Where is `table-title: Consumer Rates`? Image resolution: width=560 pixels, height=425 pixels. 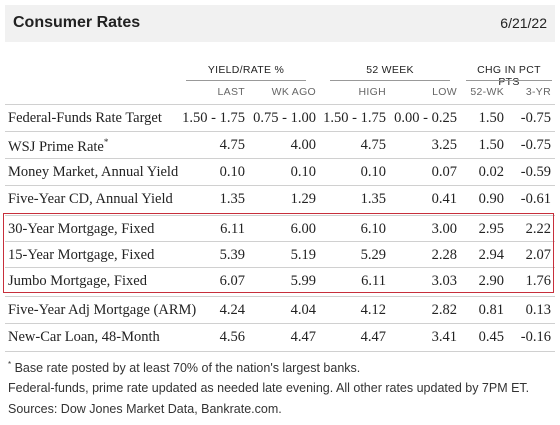
table-title: Consumer Rates is located at coordinates (77, 22).